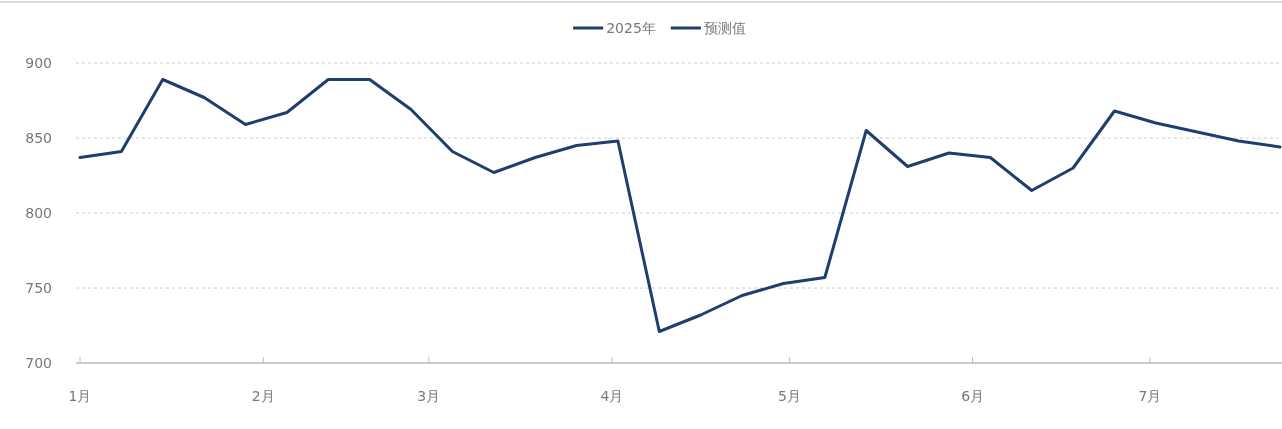  Describe the element at coordinates (38, 363) in the screenshot. I see `y-tick-label: 700` at that location.